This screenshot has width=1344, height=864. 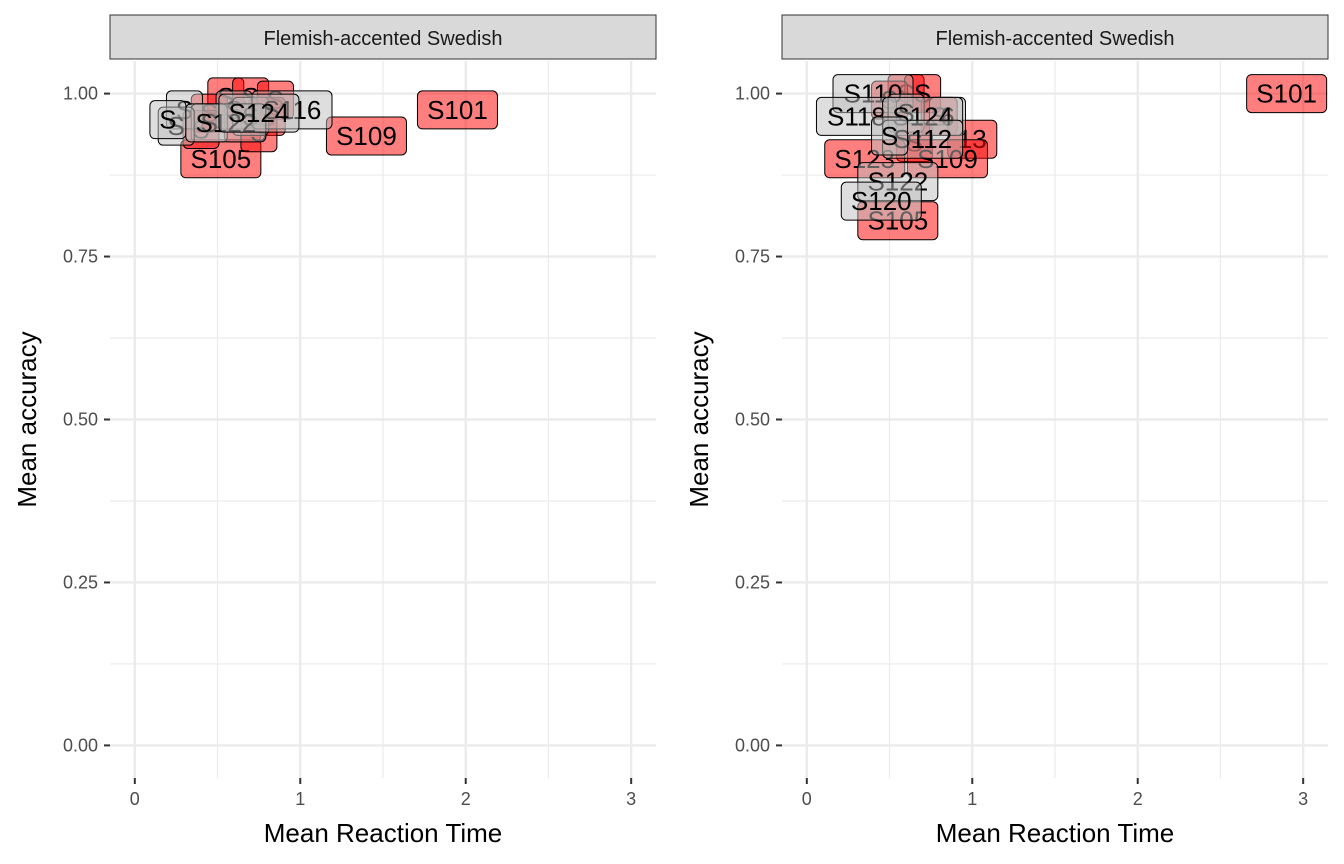 I want to click on point-label-text: S120, so click(x=881, y=201).